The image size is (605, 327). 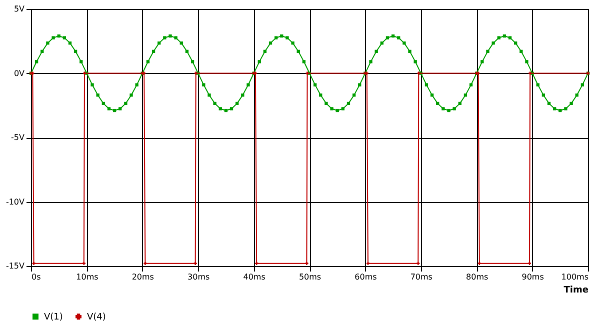 What do you see at coordinates (199, 277) in the screenshot?
I see `x-tick-label: 30ms` at bounding box center [199, 277].